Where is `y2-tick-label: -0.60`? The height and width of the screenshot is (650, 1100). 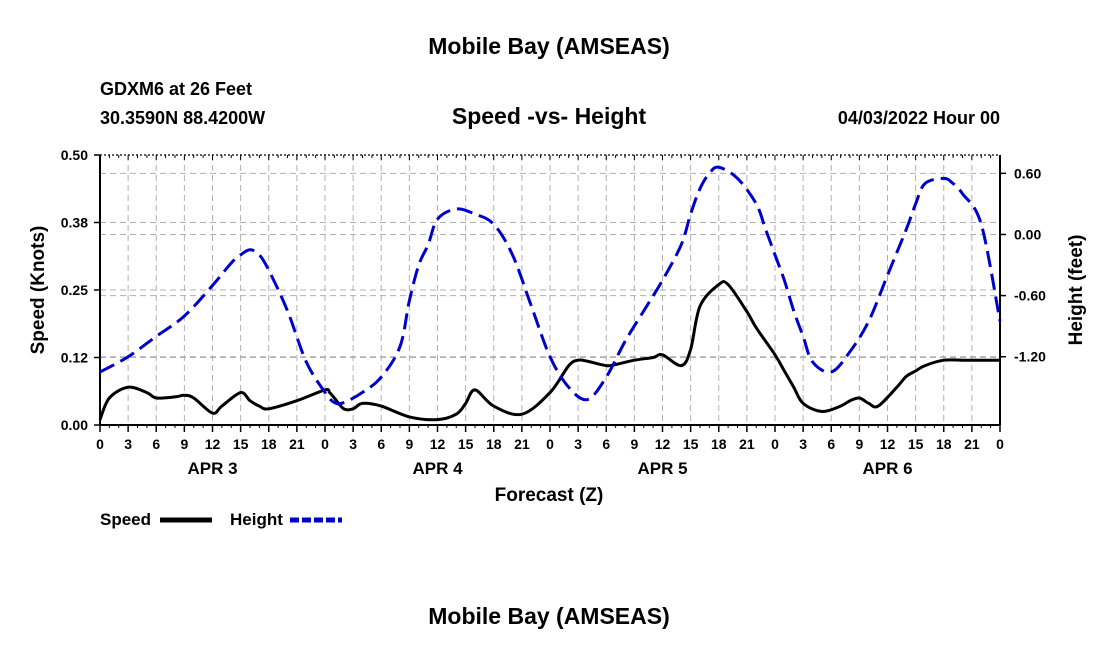 y2-tick-label: -0.60 is located at coordinates (1030, 296).